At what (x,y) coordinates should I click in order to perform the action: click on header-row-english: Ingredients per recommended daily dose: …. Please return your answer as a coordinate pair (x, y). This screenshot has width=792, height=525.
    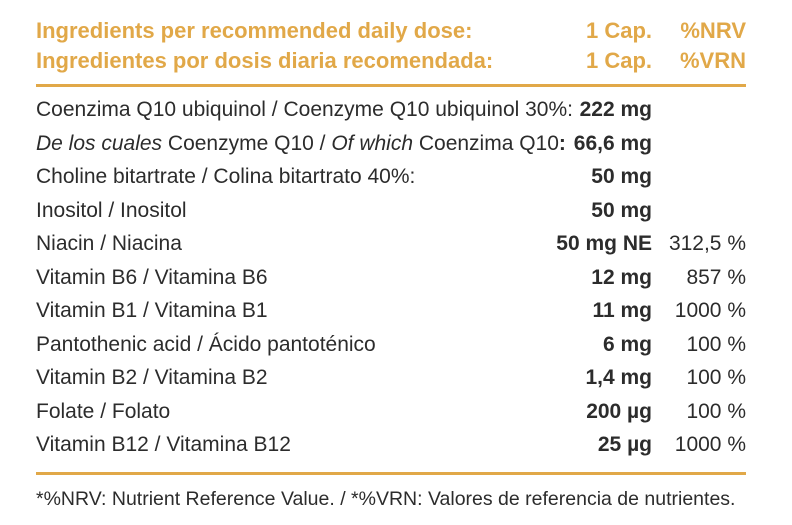
    Looking at the image, I should click on (391, 31).